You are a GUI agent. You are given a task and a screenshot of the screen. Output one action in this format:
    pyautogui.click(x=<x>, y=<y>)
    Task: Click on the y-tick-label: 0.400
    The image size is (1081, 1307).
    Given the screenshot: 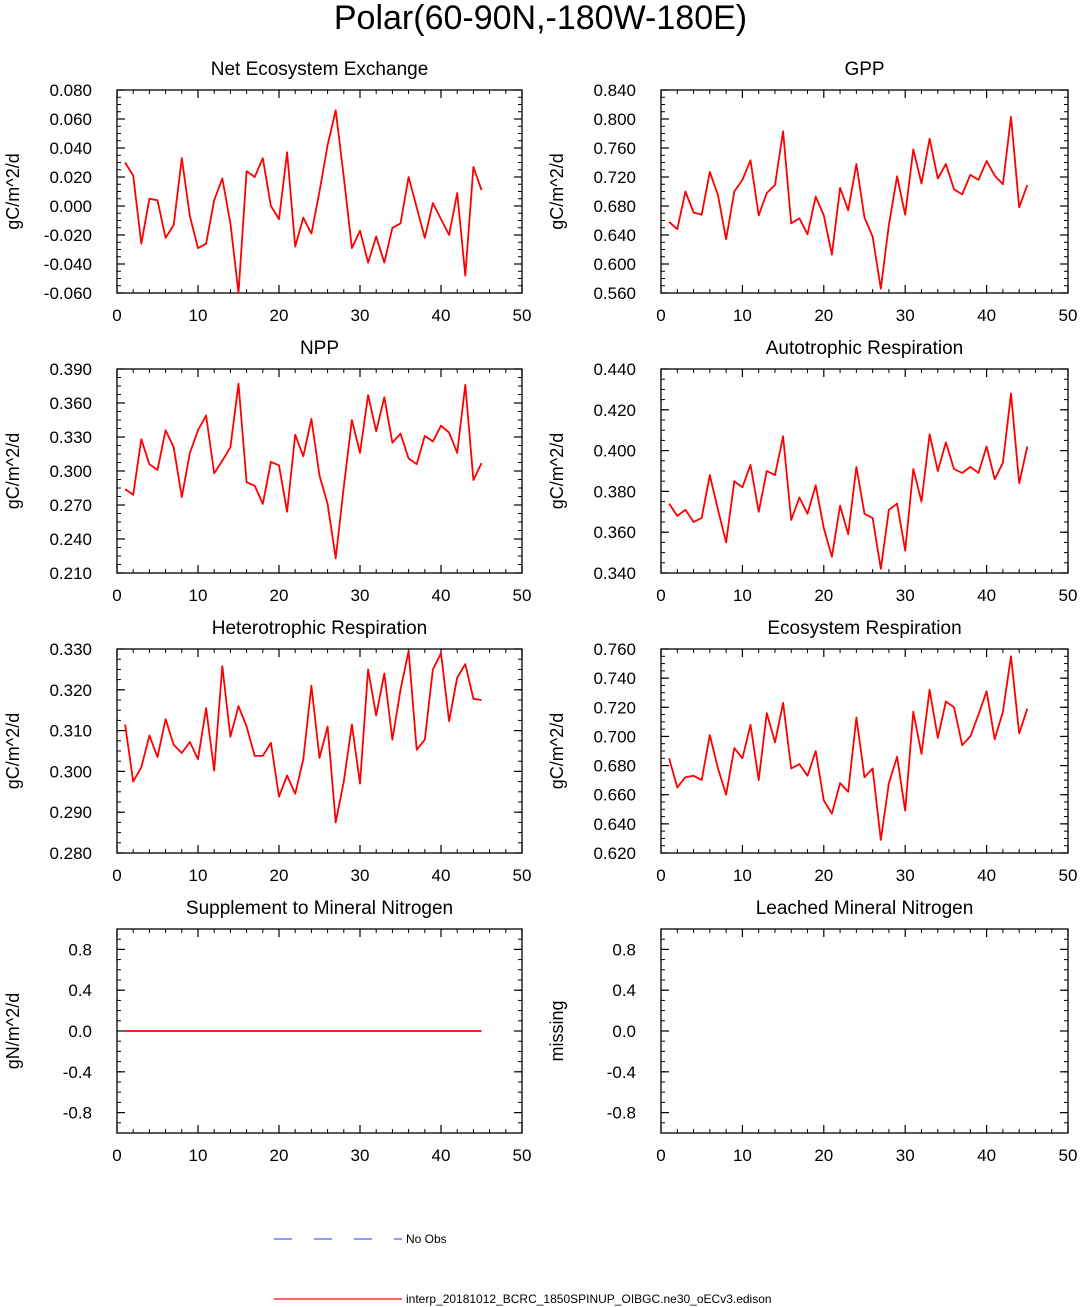 What is the action you would take?
    pyautogui.click(x=614, y=451)
    